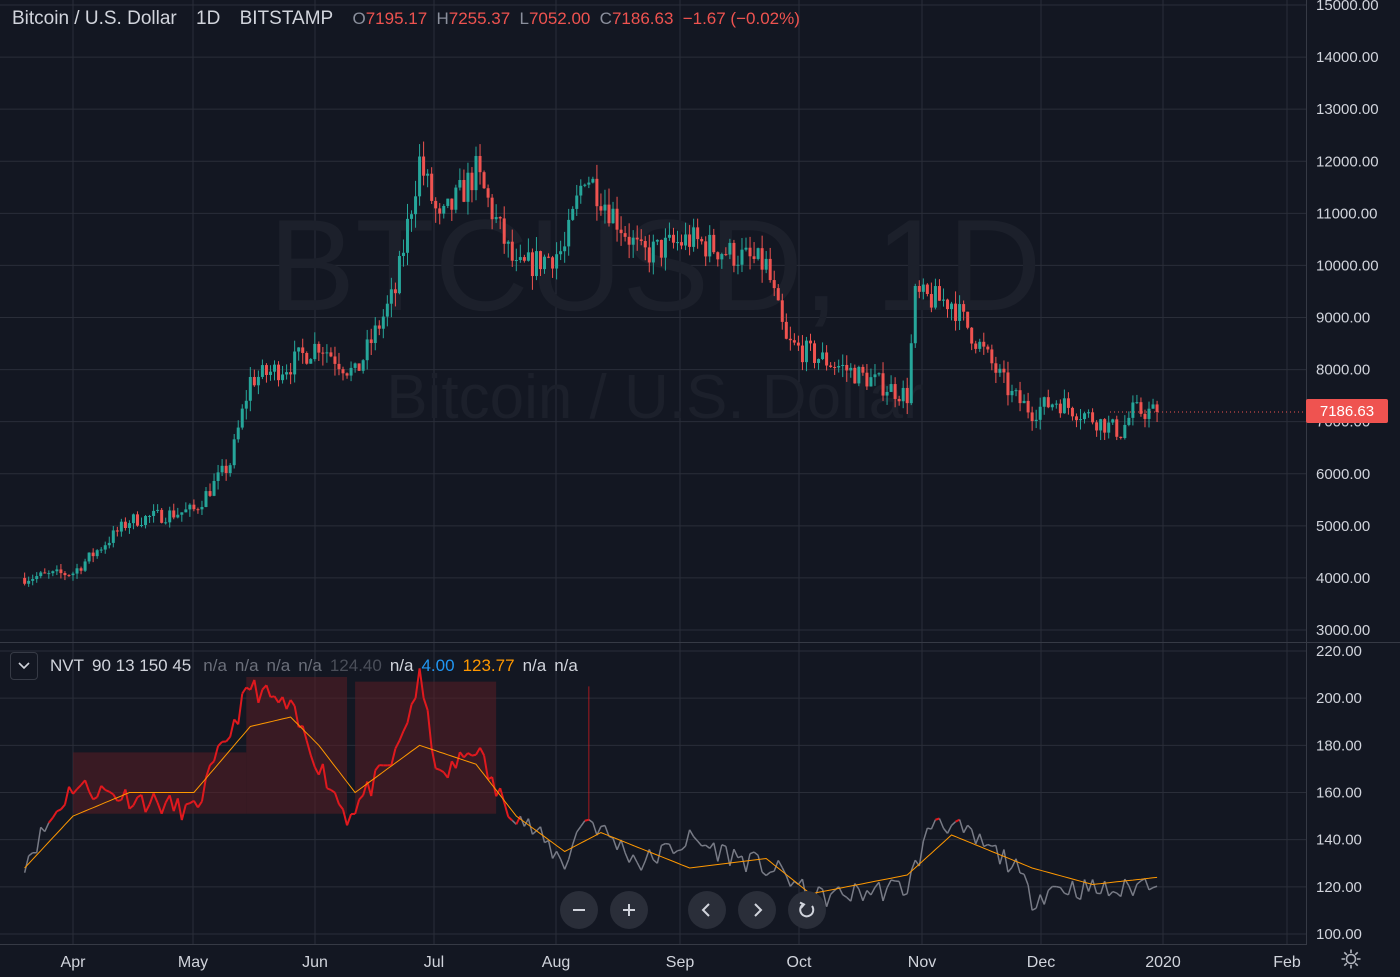 This screenshot has width=1400, height=977. What do you see at coordinates (757, 910) in the screenshot?
I see `scroll-right-button` at bounding box center [757, 910].